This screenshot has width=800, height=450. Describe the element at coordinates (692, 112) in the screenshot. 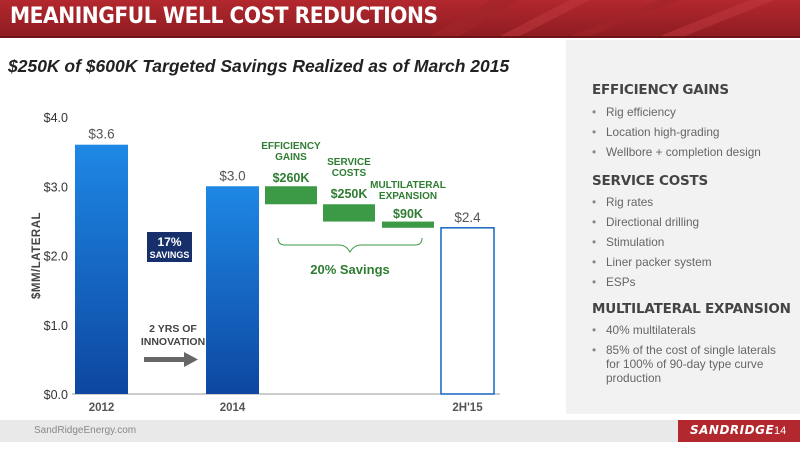

I see `bullet-item: Rig efficiency` at that location.